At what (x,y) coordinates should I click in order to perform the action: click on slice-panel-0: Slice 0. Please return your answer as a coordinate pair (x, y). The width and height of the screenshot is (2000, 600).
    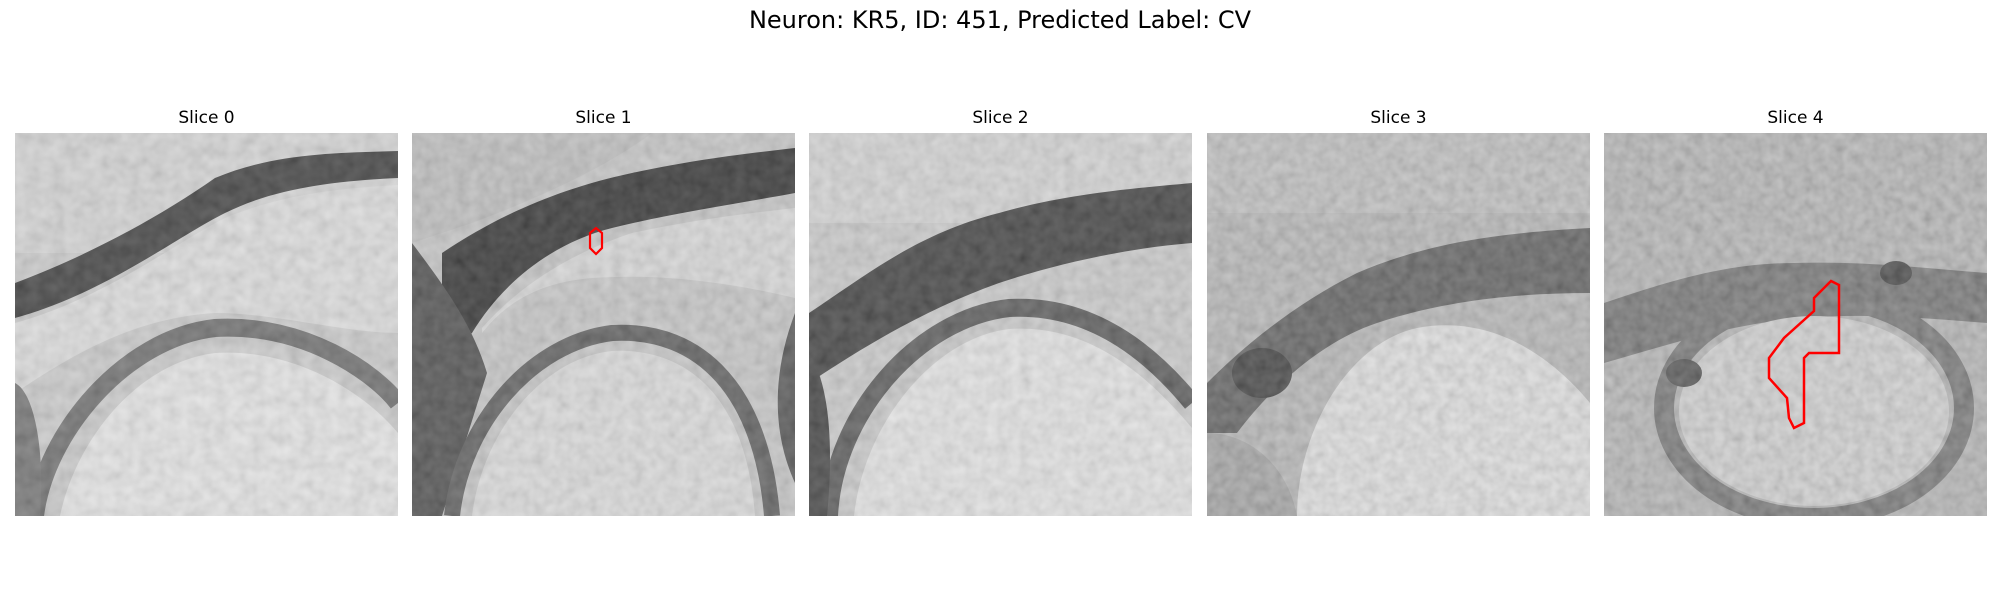
    Looking at the image, I should click on (206, 318).